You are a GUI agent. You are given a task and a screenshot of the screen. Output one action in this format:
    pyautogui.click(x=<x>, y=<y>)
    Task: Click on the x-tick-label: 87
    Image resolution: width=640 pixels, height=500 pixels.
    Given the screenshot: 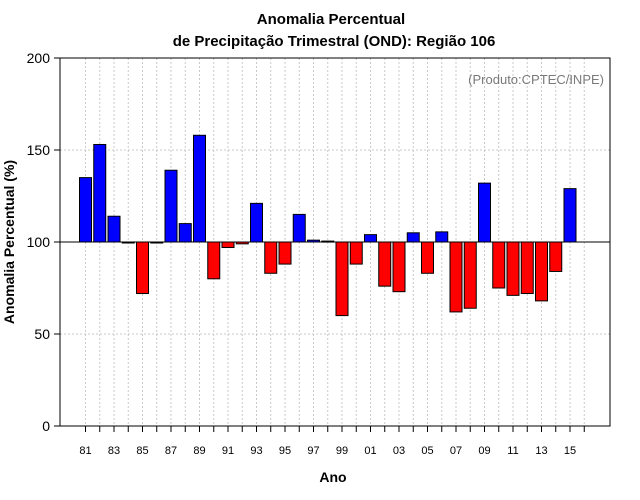 What is the action you would take?
    pyautogui.click(x=171, y=451)
    